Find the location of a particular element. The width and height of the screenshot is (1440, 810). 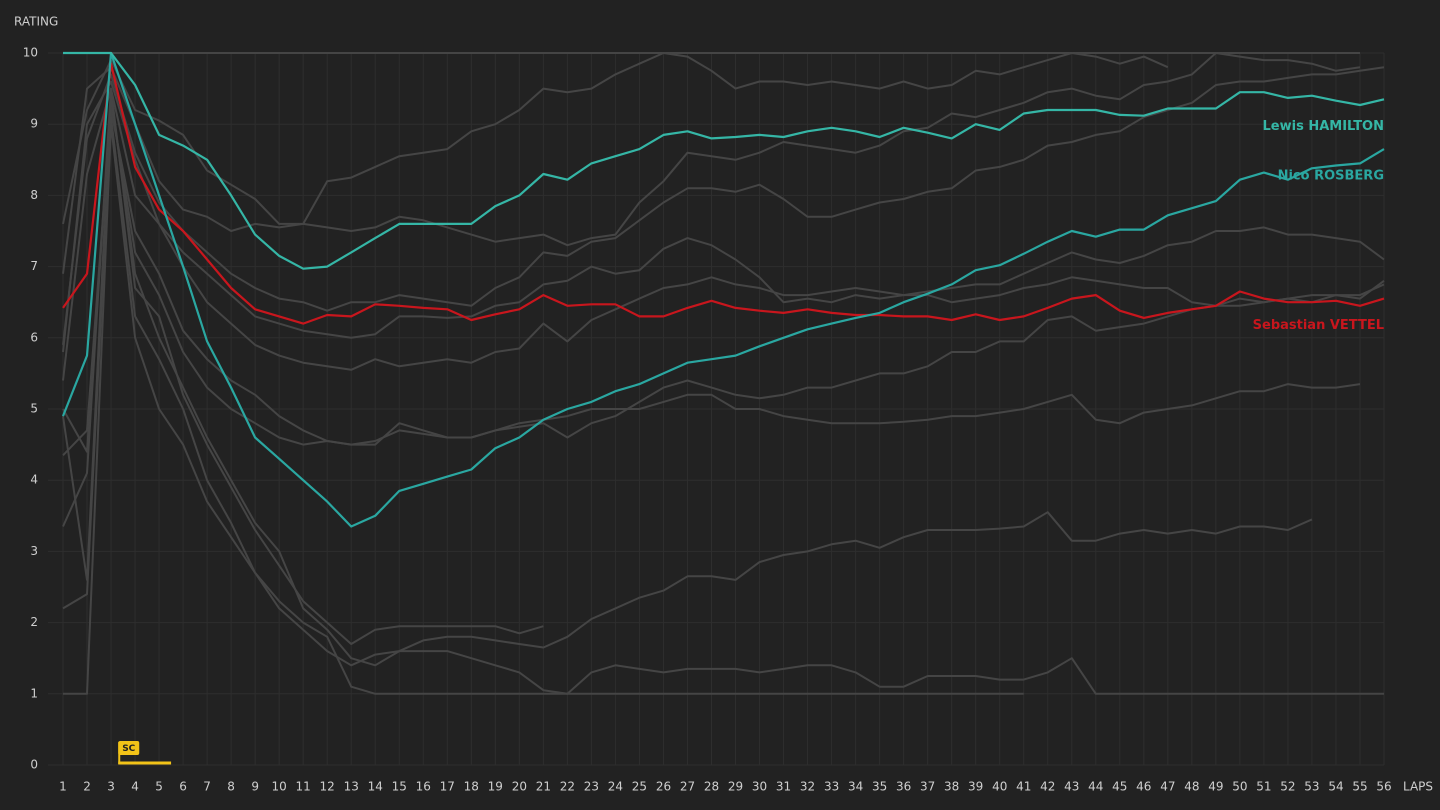

y-tick-label: 9 is located at coordinates (34, 124).